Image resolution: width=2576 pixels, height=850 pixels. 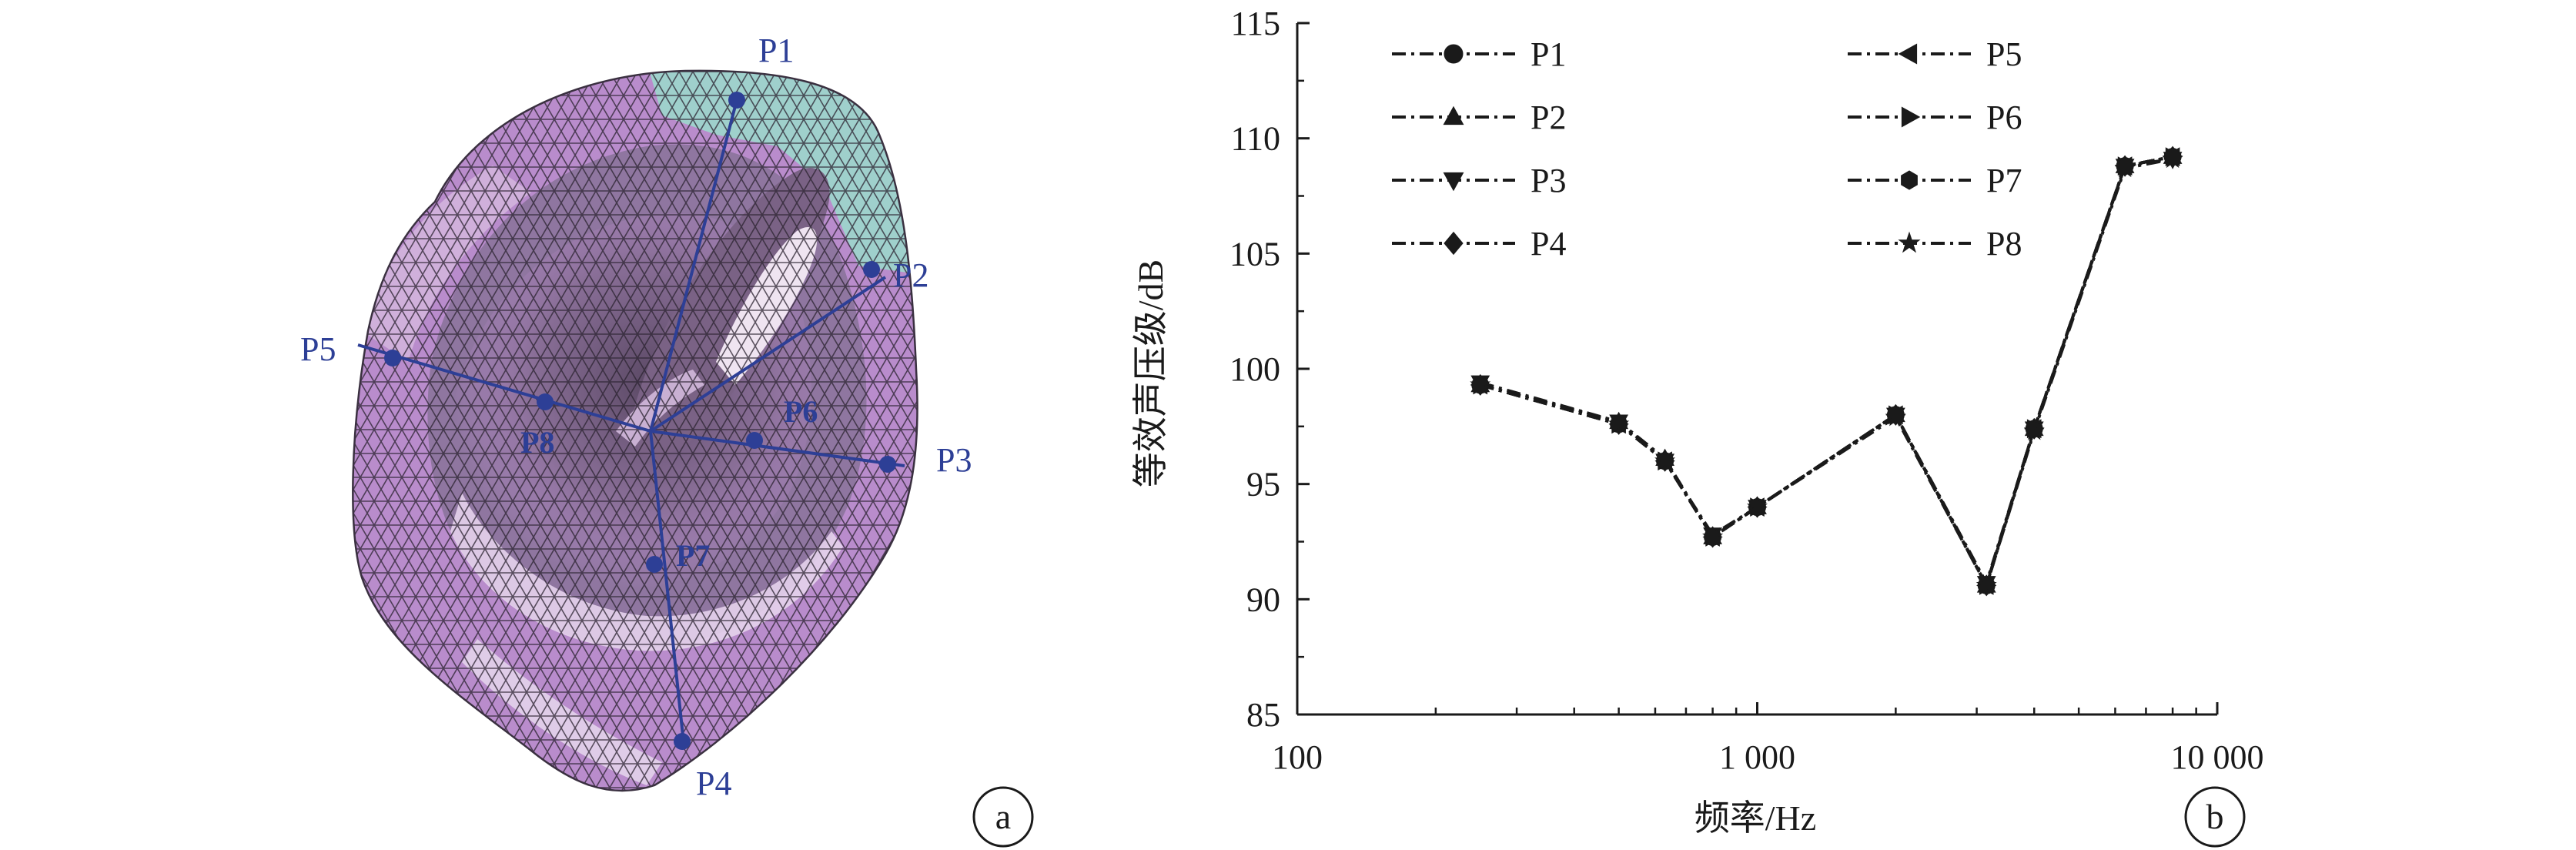 I want to click on legend-item-p2: P2, so click(x=1479, y=117).